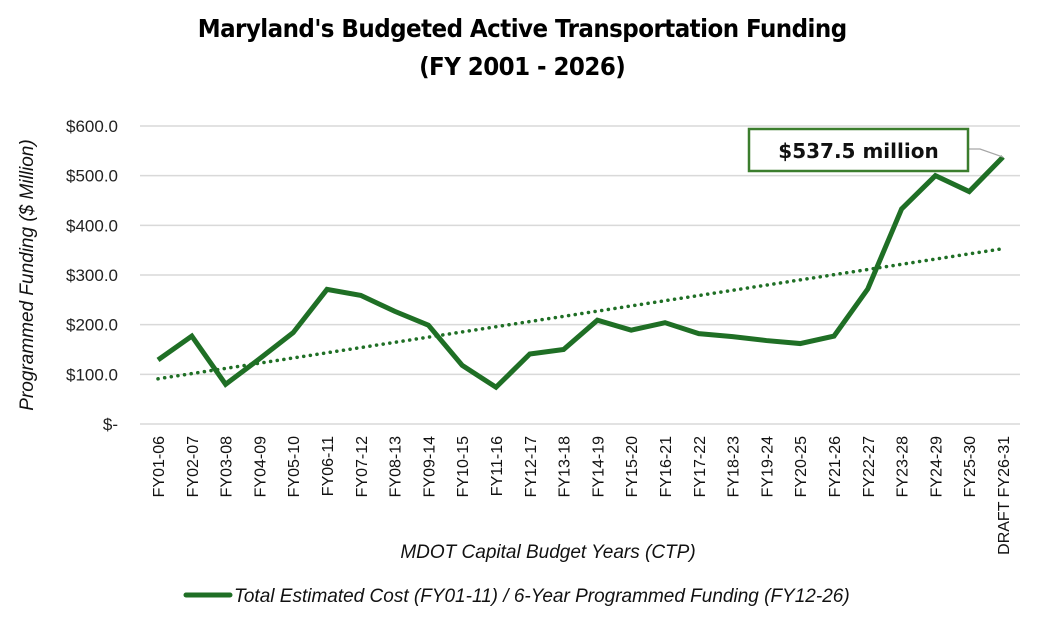 The image size is (1039, 628). I want to click on annotation-label: $537.5 million, so click(858, 151).